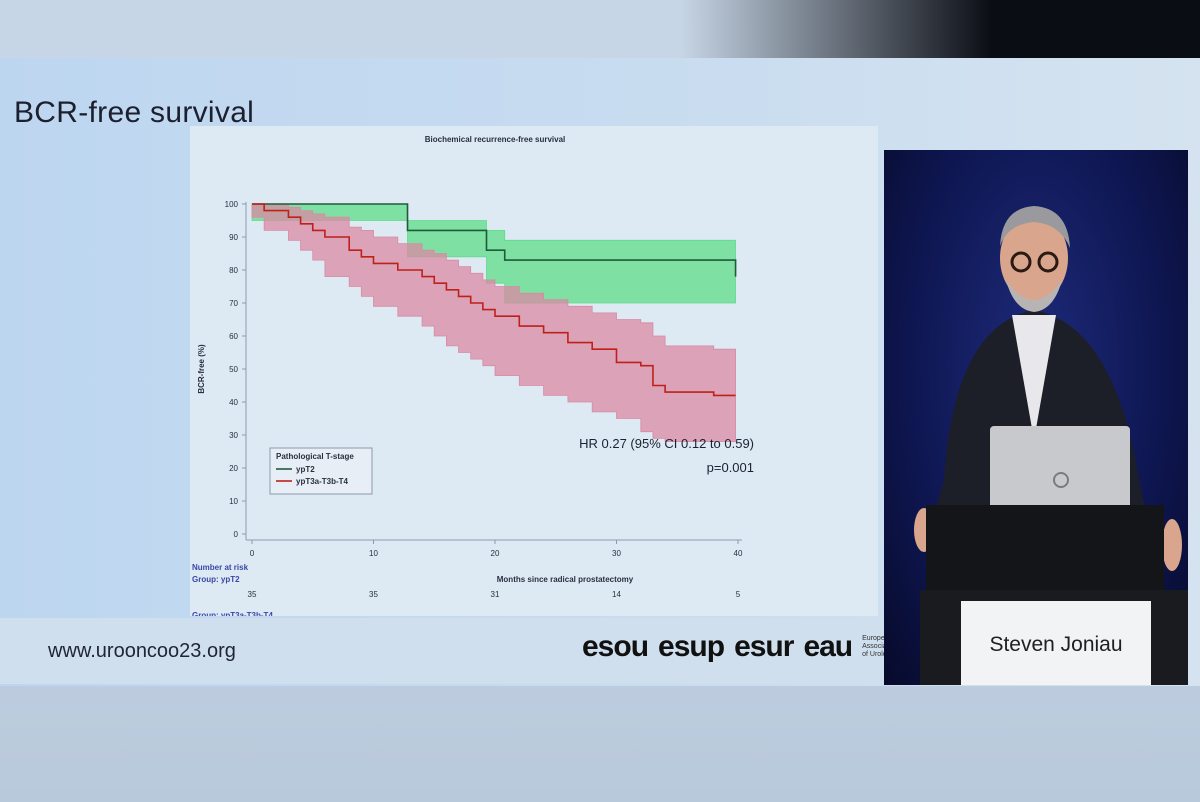 This screenshot has height=802, width=1200. I want to click on y-tick-label: 60, so click(233, 336).